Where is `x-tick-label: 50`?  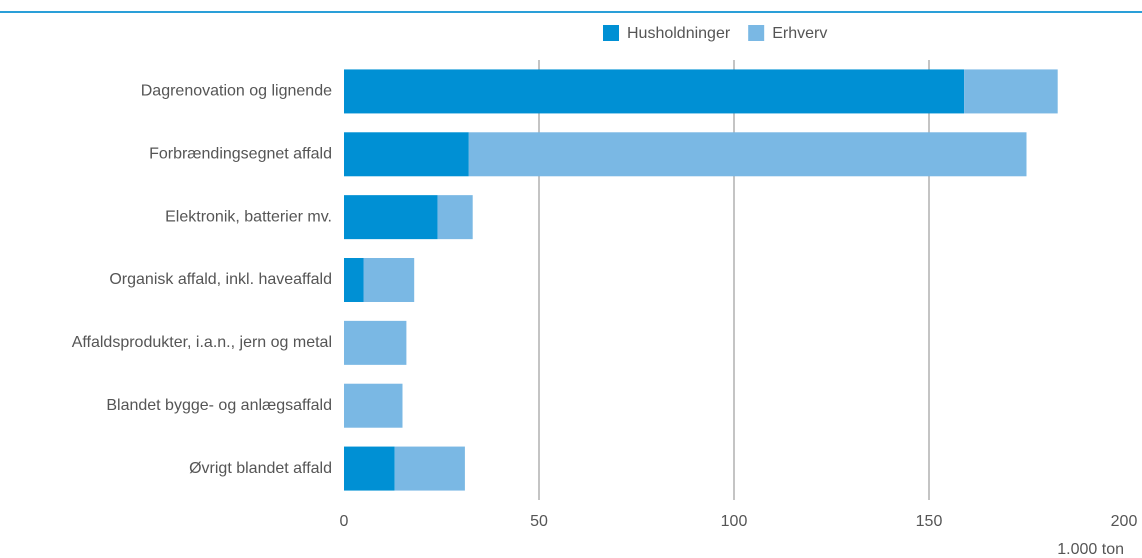 x-tick-label: 50 is located at coordinates (539, 521).